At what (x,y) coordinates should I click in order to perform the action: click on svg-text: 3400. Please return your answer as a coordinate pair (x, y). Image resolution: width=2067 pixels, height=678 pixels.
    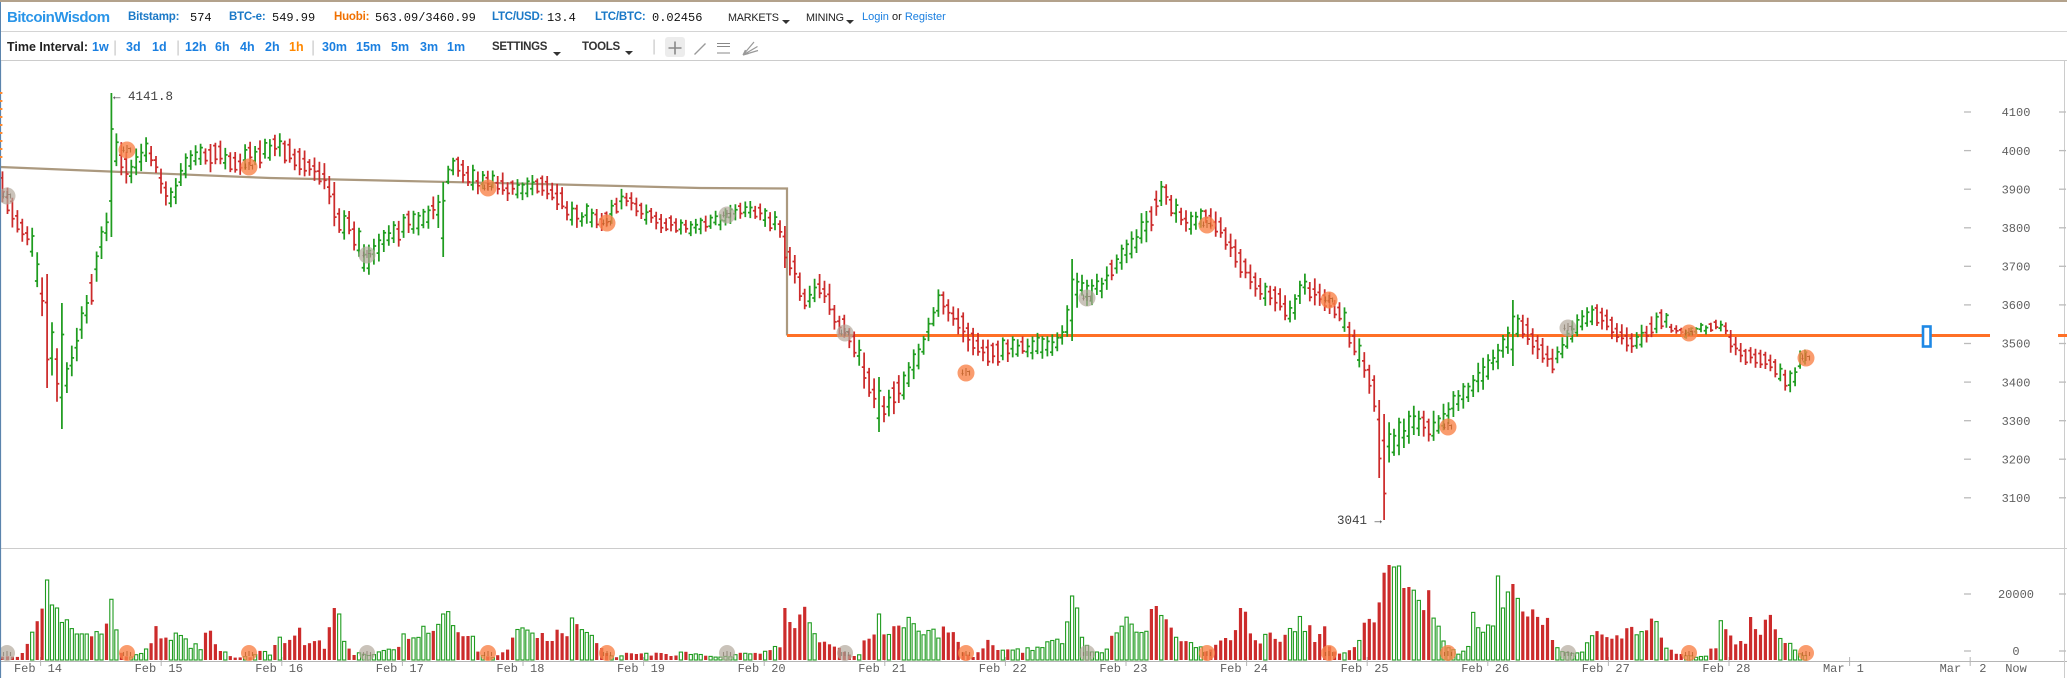
    Looking at the image, I should click on (2016, 383).